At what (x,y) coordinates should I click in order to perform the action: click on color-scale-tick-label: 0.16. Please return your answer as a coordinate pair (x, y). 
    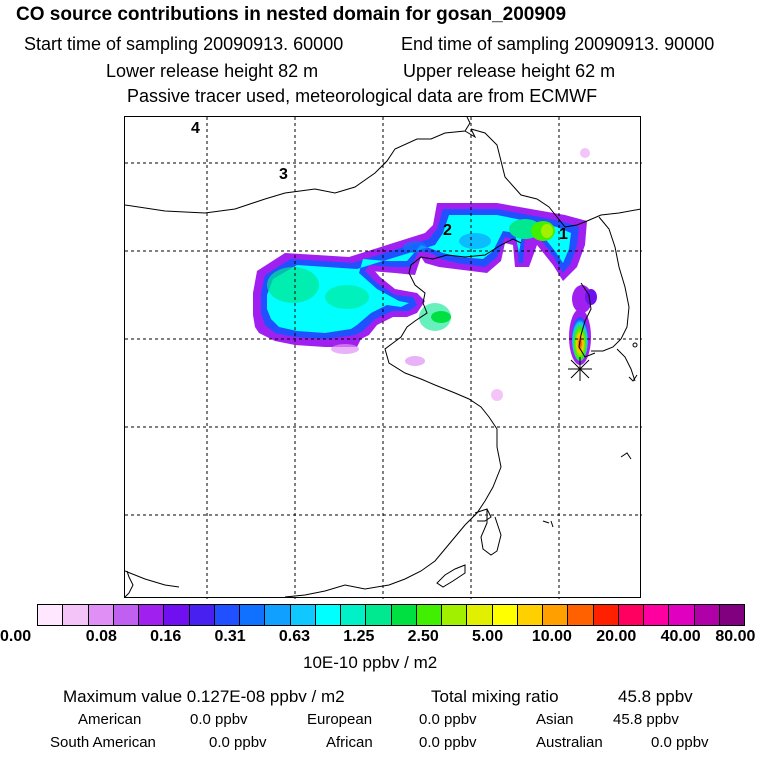
    Looking at the image, I should click on (166, 636).